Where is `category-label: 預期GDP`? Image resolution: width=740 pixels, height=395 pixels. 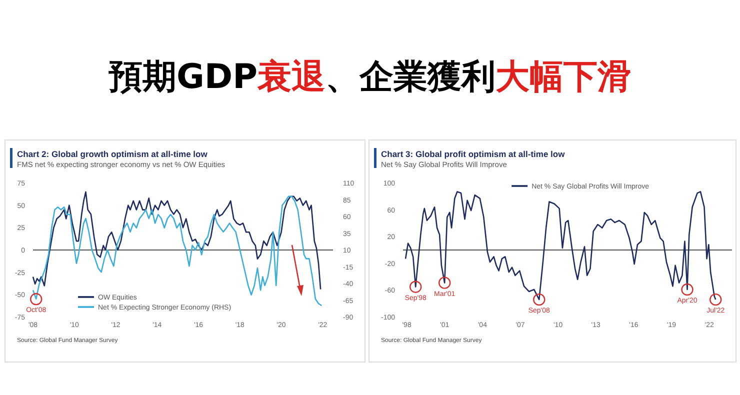
category-label: 預期GDP is located at coordinates (183, 77).